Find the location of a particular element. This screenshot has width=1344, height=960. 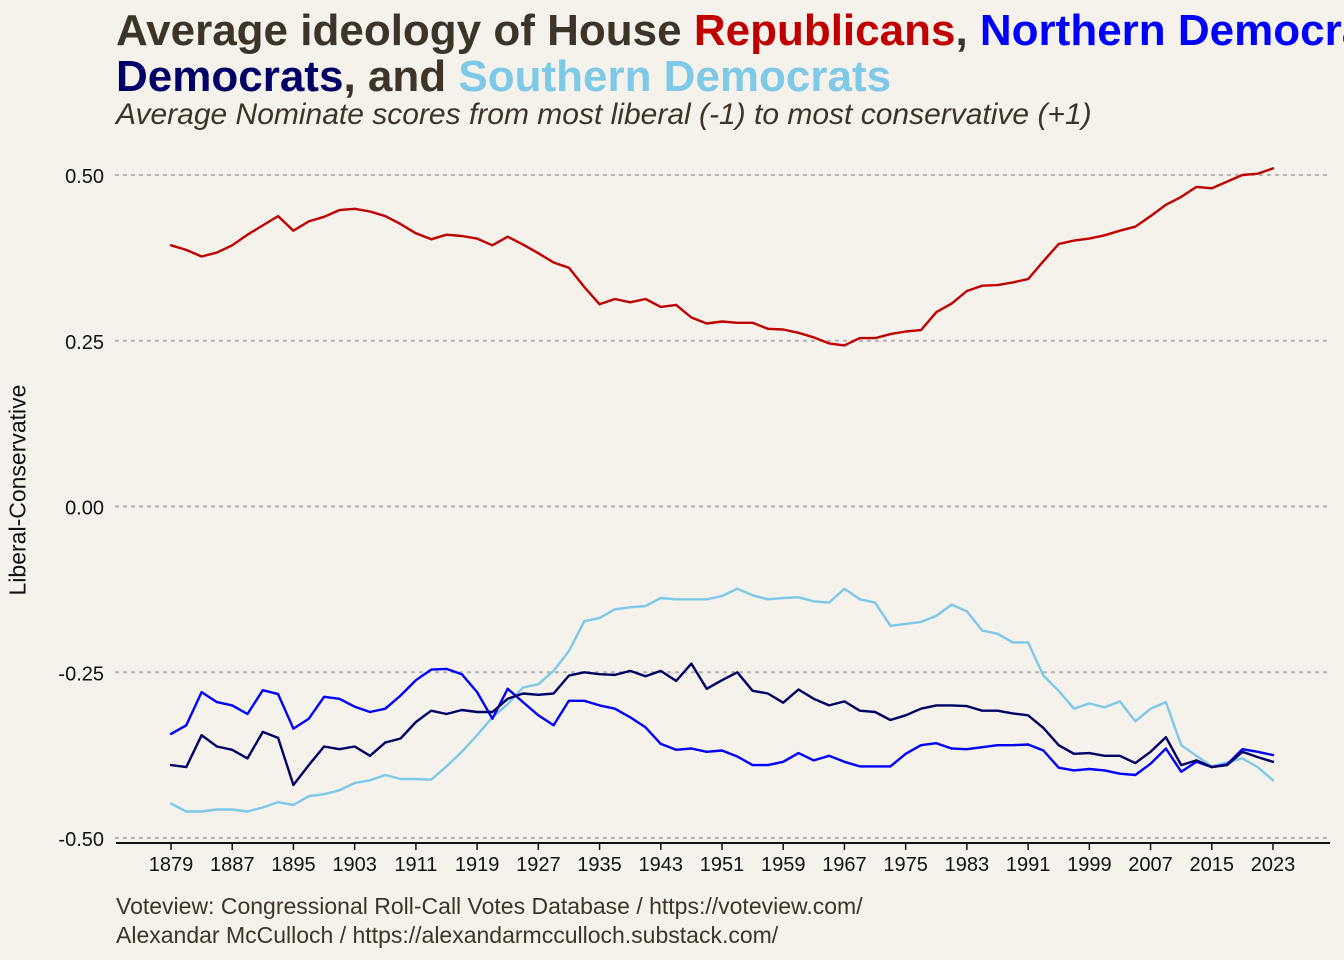

y-axis-ticks: -0.50 -0.25 0.00 0.25 0.50 is located at coordinates (81, 508).